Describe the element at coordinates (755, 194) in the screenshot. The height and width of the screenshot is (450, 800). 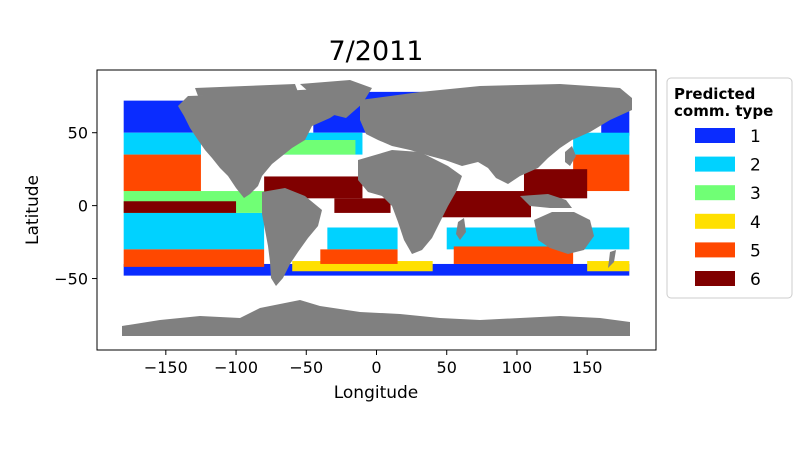
I see `legend-label-3: 3` at that location.